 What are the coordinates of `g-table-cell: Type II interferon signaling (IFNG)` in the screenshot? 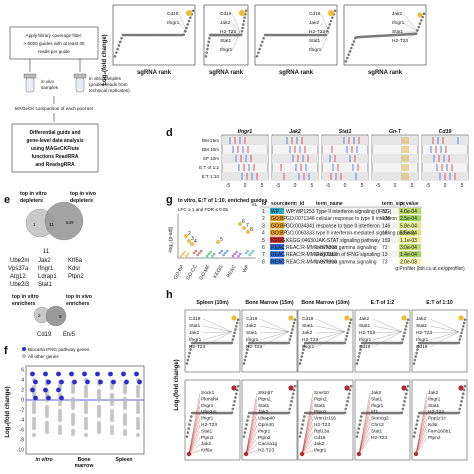 It's located at (354, 212).